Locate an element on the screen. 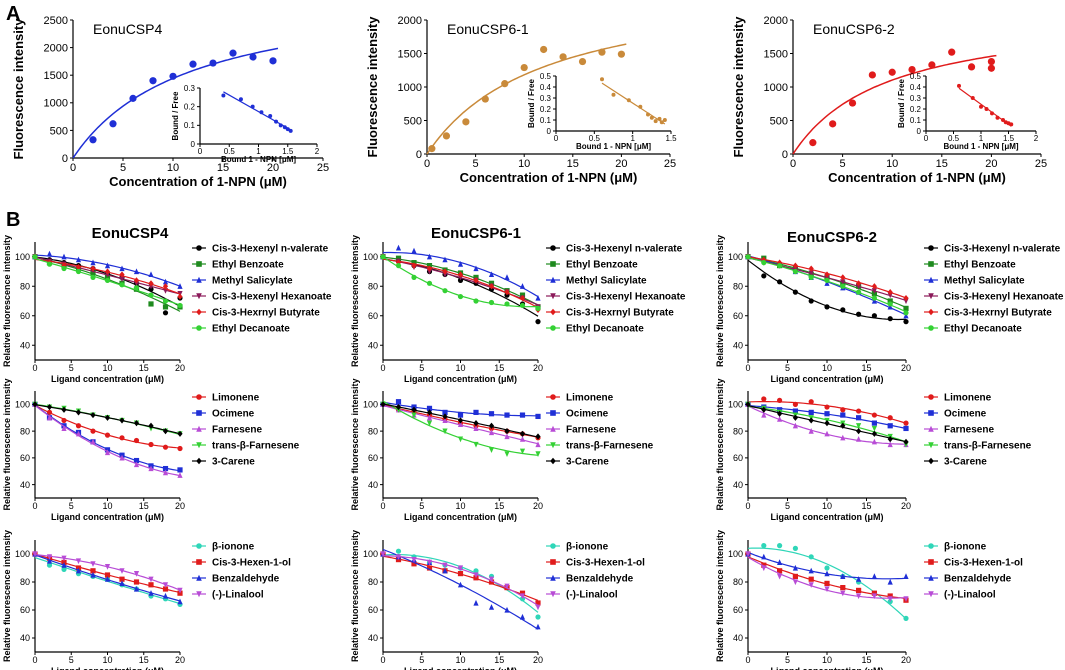 The height and width of the screenshot is (670, 1065). legend-label: trans-β-Farnesene is located at coordinates (256, 446).